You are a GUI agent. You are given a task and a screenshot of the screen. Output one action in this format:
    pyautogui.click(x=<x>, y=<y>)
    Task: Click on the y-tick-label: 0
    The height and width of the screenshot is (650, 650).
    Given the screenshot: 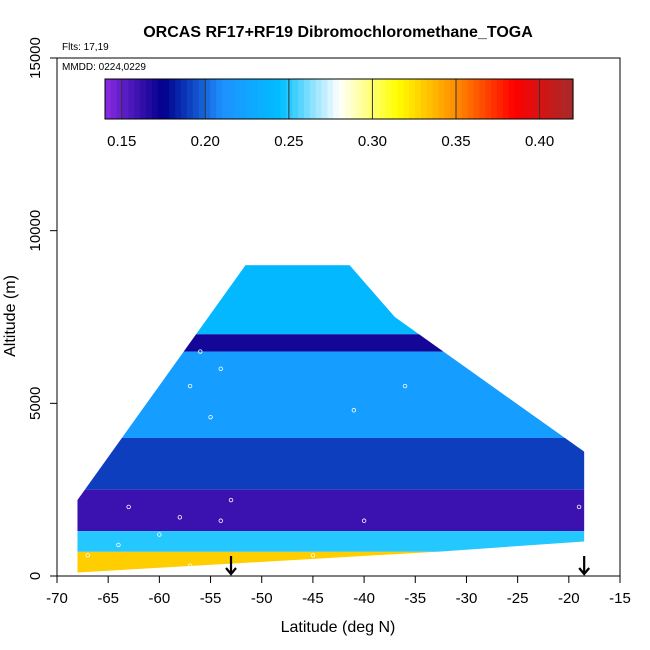 What is the action you would take?
    pyautogui.click(x=35, y=576)
    